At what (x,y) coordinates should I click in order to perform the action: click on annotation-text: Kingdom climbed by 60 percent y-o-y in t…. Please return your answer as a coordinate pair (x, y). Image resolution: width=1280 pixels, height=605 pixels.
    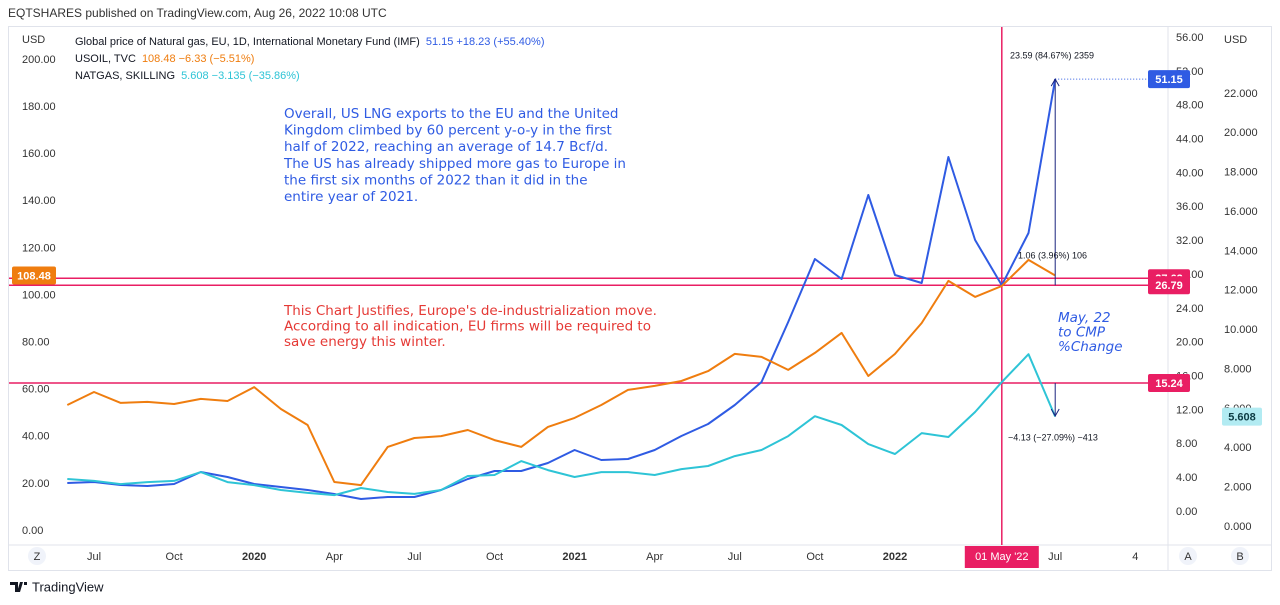
    Looking at the image, I should click on (448, 131).